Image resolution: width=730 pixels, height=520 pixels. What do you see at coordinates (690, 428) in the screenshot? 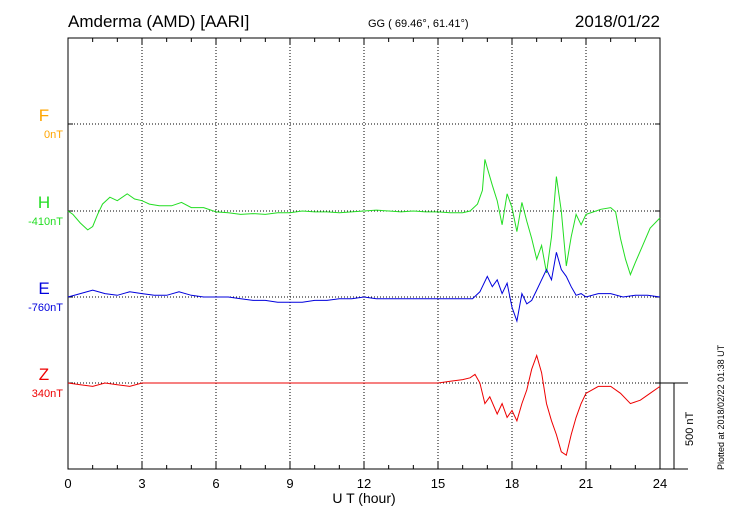
I see `scale-bar-label: 500 nT` at bounding box center [690, 428].